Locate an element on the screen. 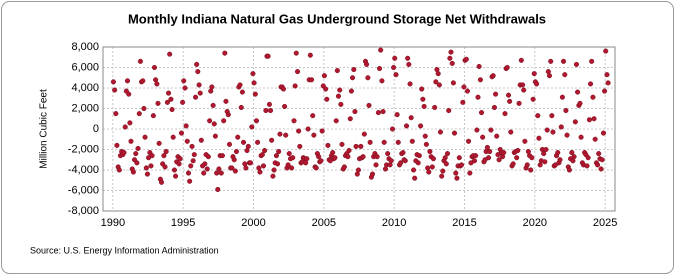 The image size is (675, 275). y-tick-label: 6,000 is located at coordinates (85, 67).